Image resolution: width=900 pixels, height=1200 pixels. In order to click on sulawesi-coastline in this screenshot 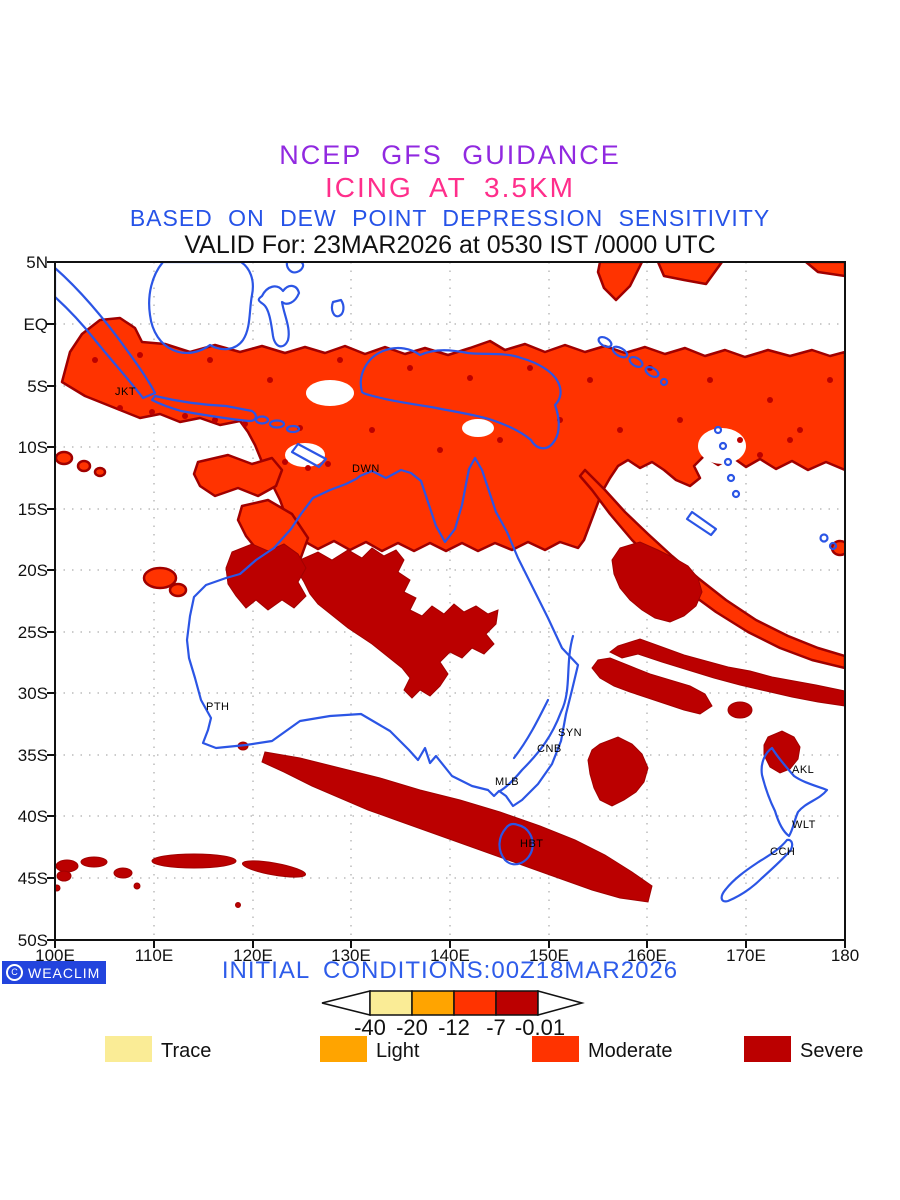, I will do `click(279, 316)`.